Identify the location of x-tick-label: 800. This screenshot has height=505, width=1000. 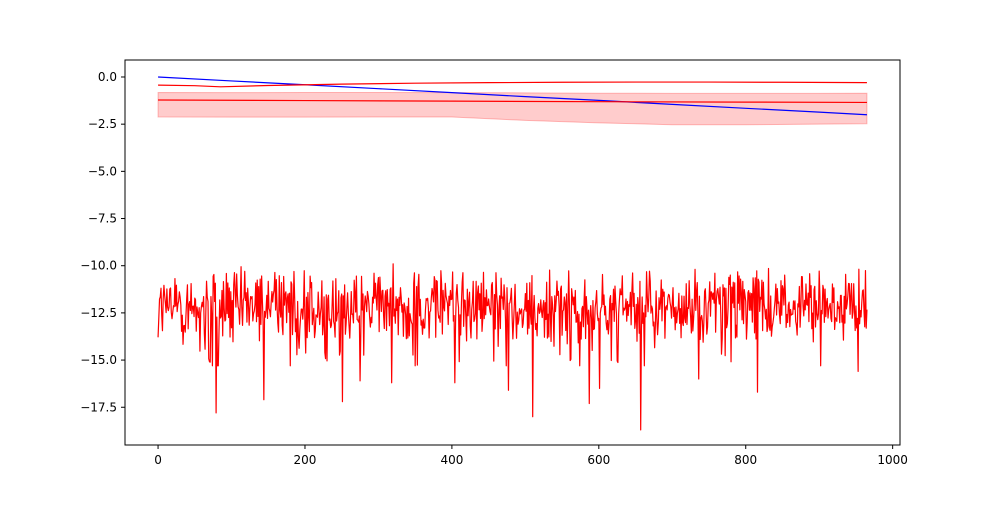
(745, 460).